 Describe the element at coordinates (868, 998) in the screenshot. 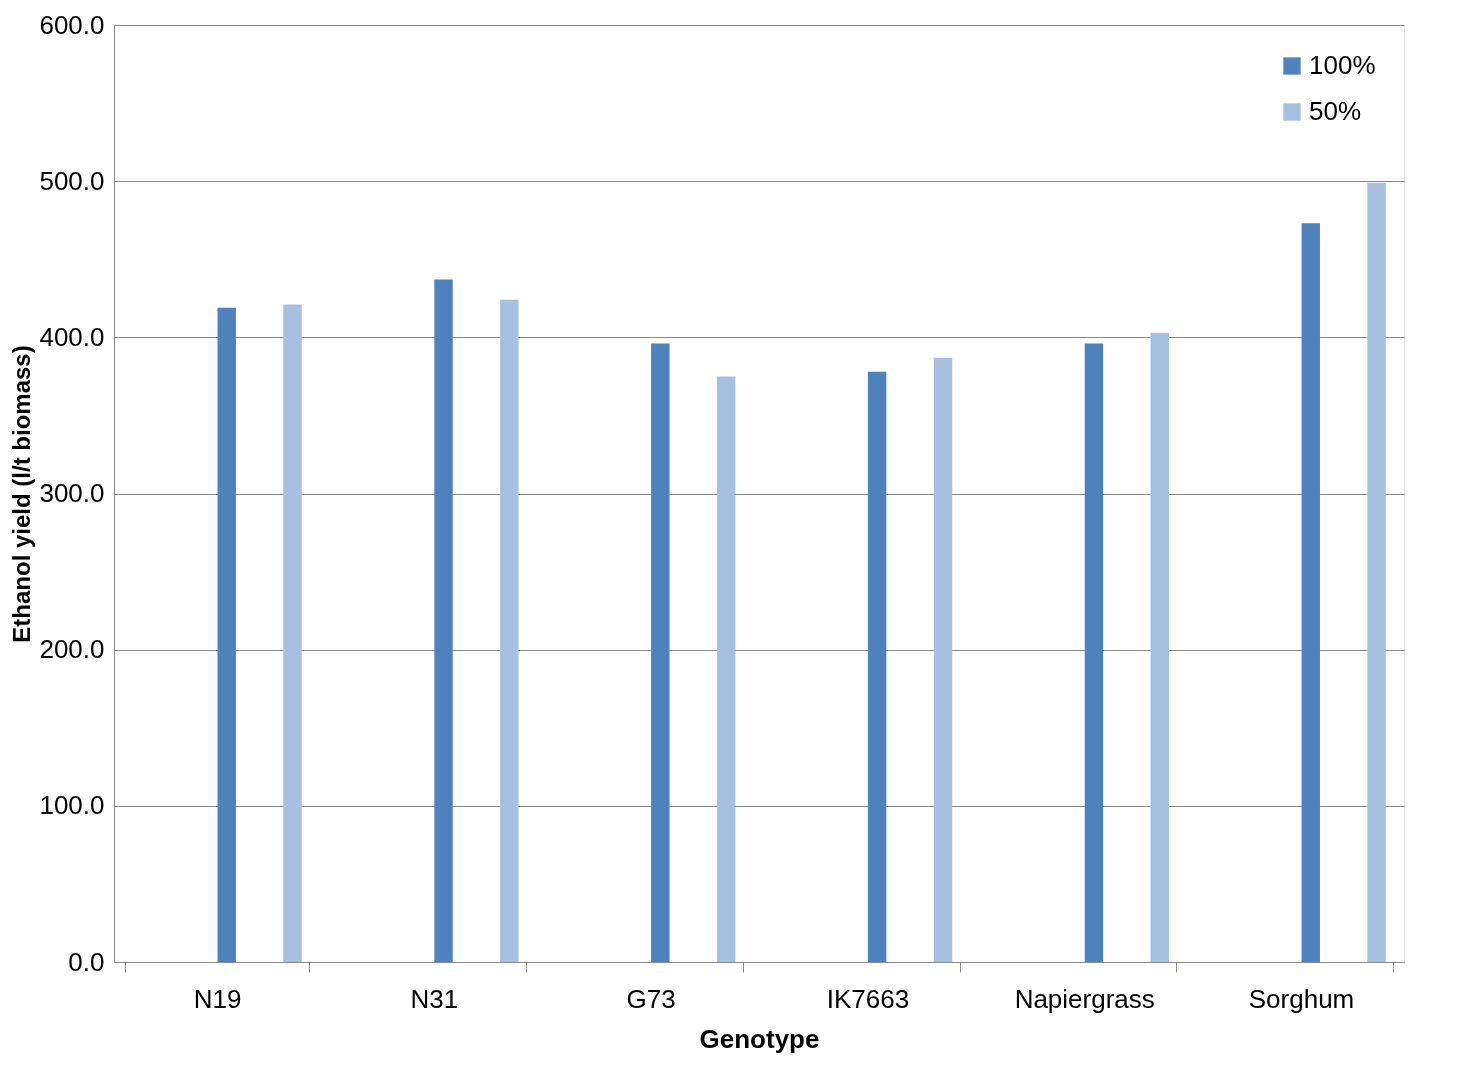

I see `x-tick-label: IK7663` at that location.